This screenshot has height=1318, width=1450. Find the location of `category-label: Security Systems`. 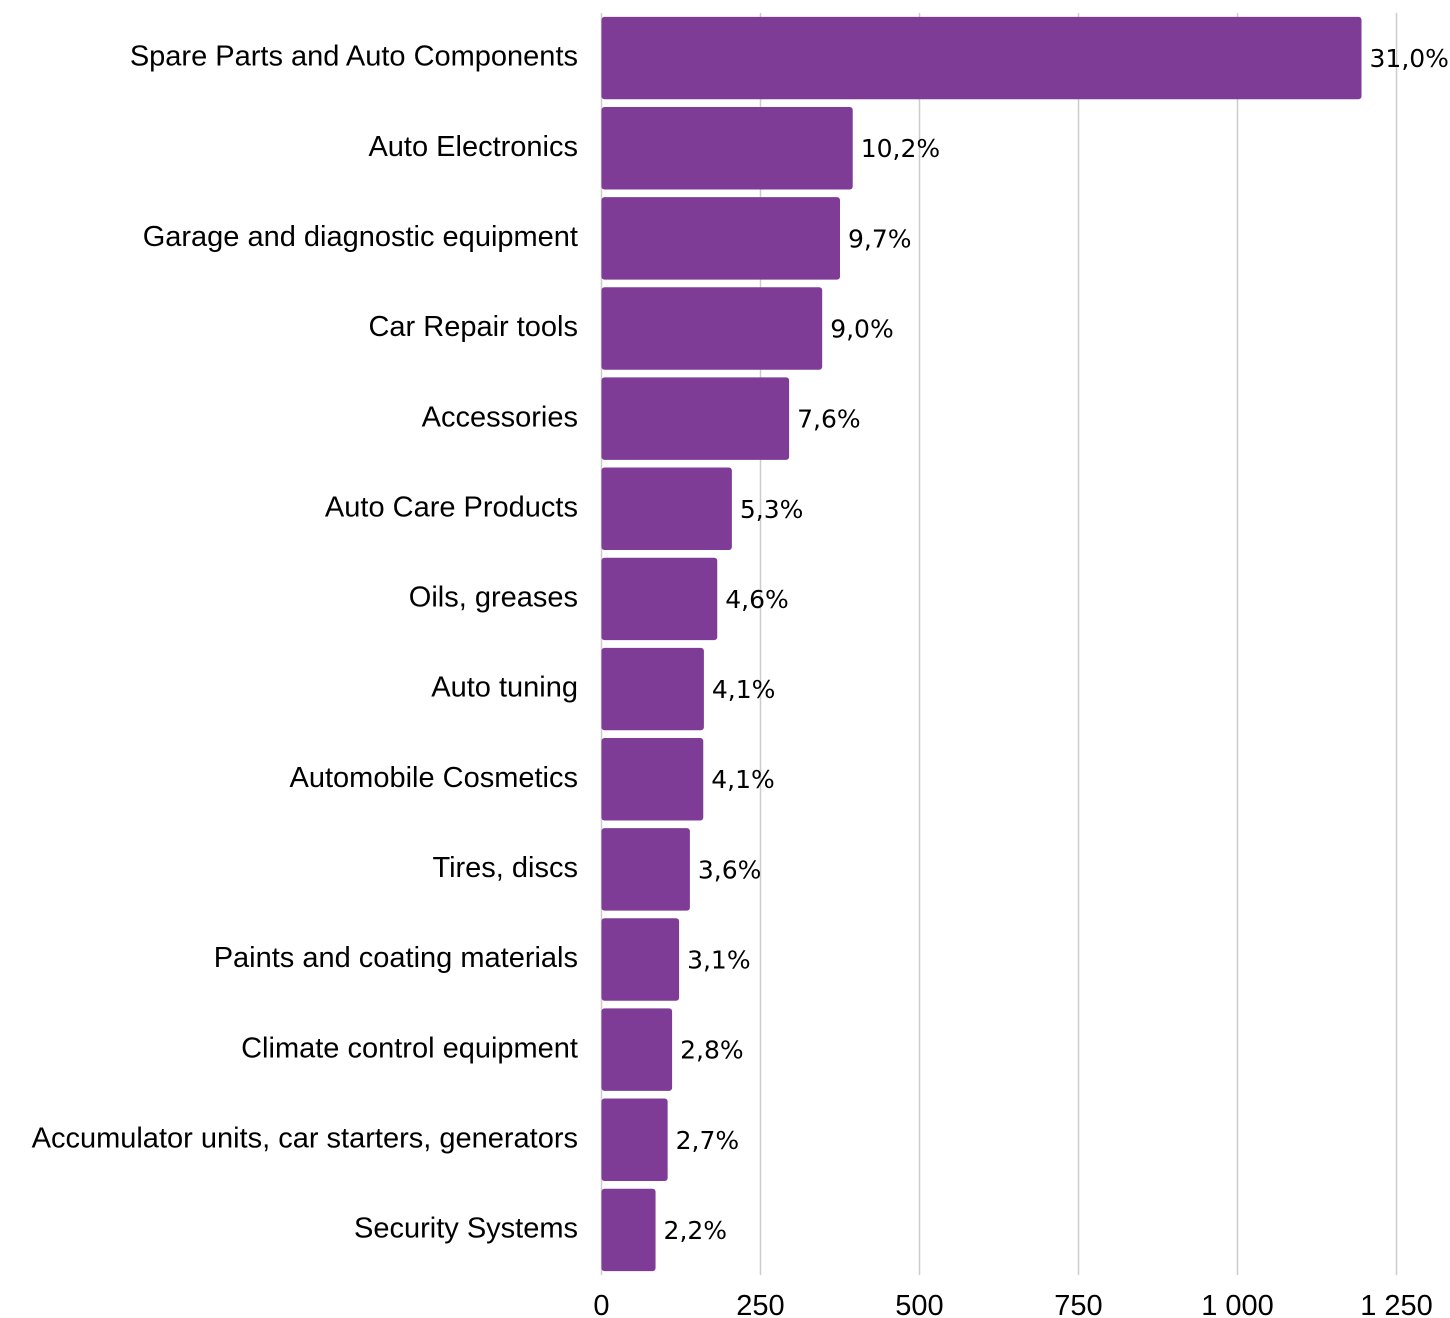

category-label: Security Systems is located at coordinates (466, 1229).